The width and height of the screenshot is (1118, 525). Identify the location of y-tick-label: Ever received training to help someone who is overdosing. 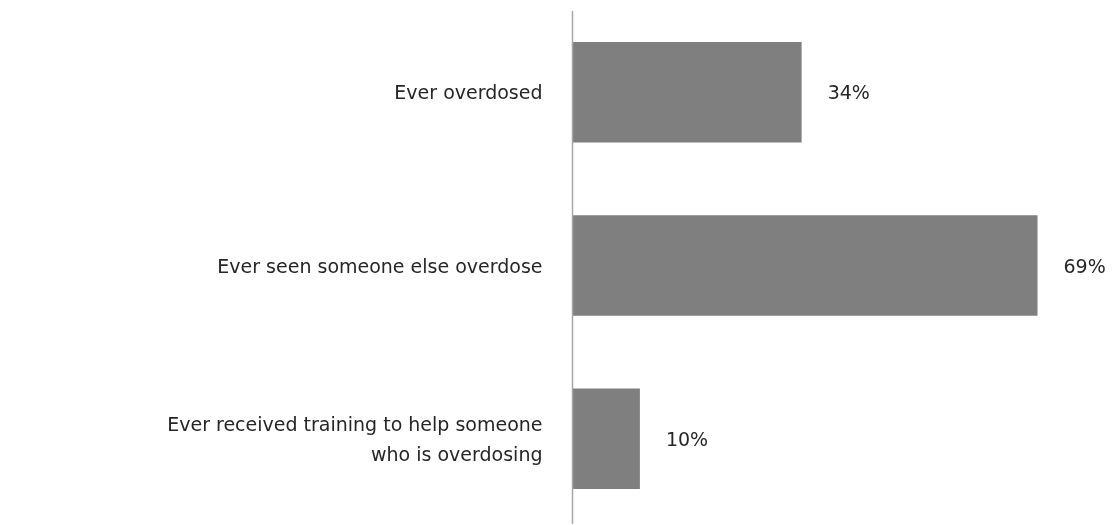
(355, 439).